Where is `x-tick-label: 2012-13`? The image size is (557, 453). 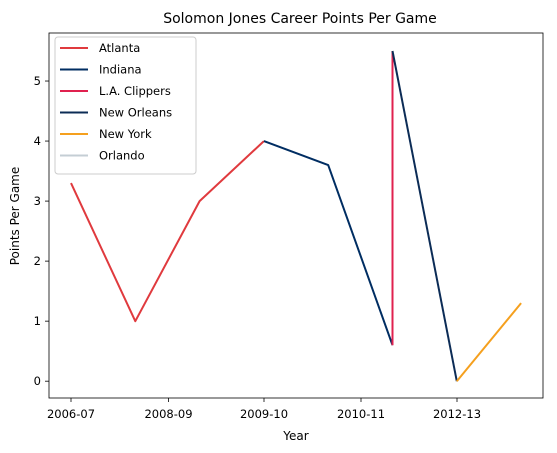
x-tick-label: 2012-13 is located at coordinates (457, 414).